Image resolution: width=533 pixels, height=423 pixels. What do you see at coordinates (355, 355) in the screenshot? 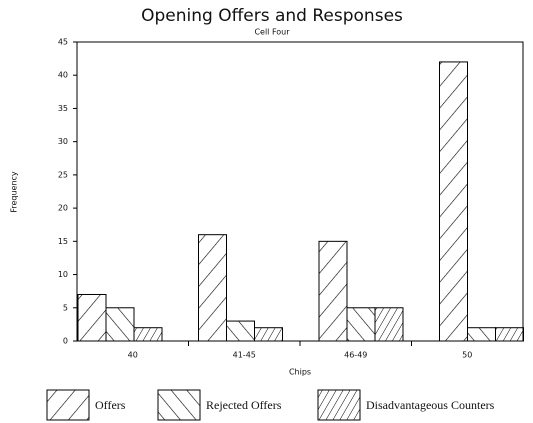
I see `x-tick-label: 46-49` at bounding box center [355, 355].